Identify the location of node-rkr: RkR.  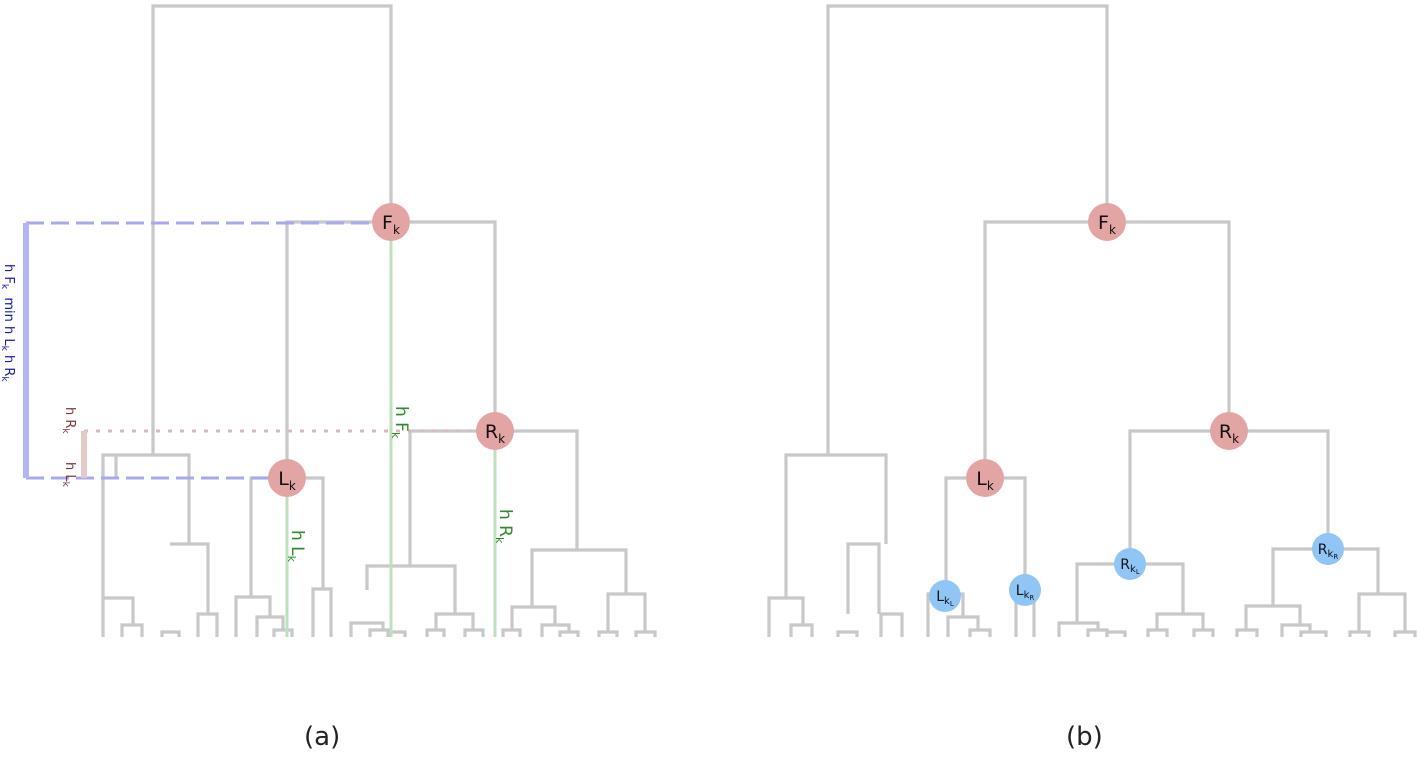
(1328, 549).